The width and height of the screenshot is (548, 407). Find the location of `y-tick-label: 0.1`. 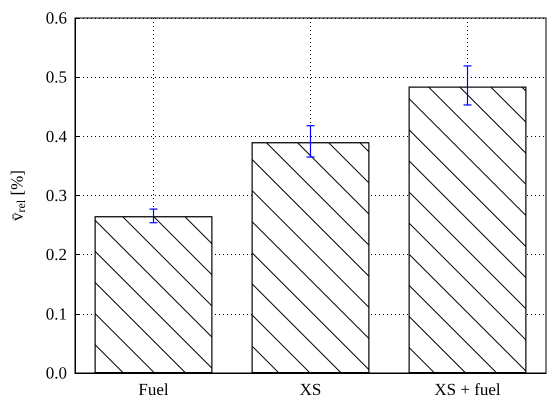

y-tick-label: 0.1 is located at coordinates (56, 314).